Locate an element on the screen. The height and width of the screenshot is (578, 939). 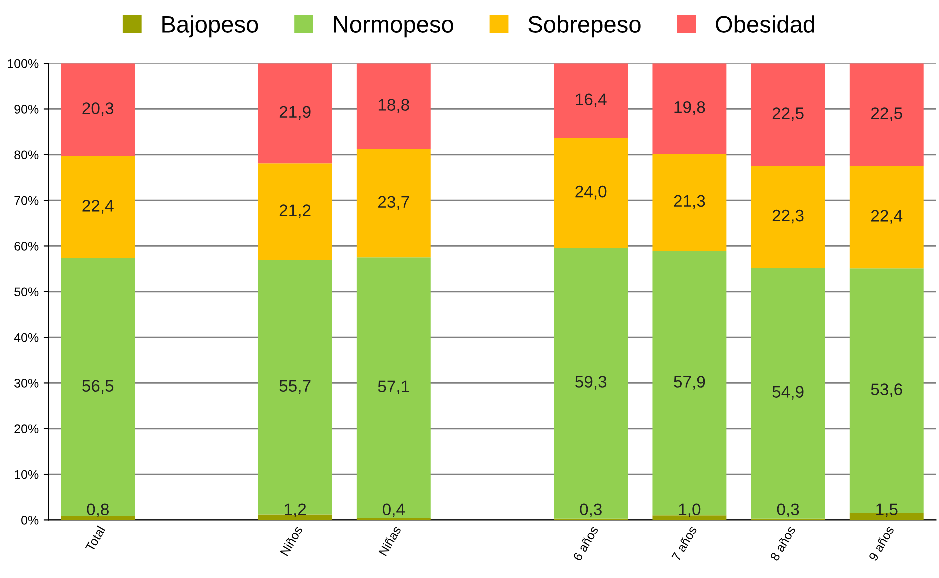
data-label: 0,4 is located at coordinates (394, 511).